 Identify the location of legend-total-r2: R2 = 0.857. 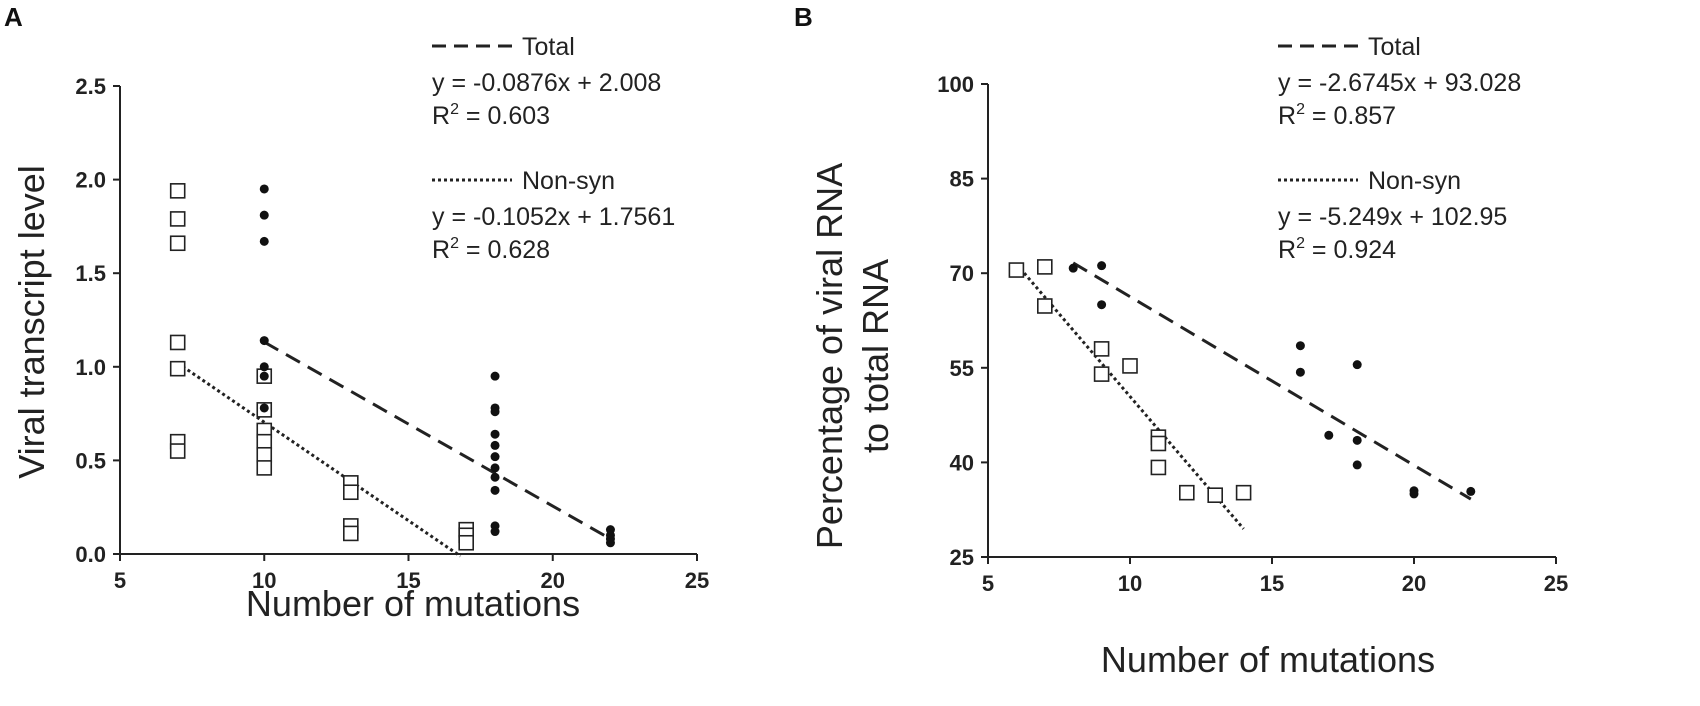
(1337, 115).